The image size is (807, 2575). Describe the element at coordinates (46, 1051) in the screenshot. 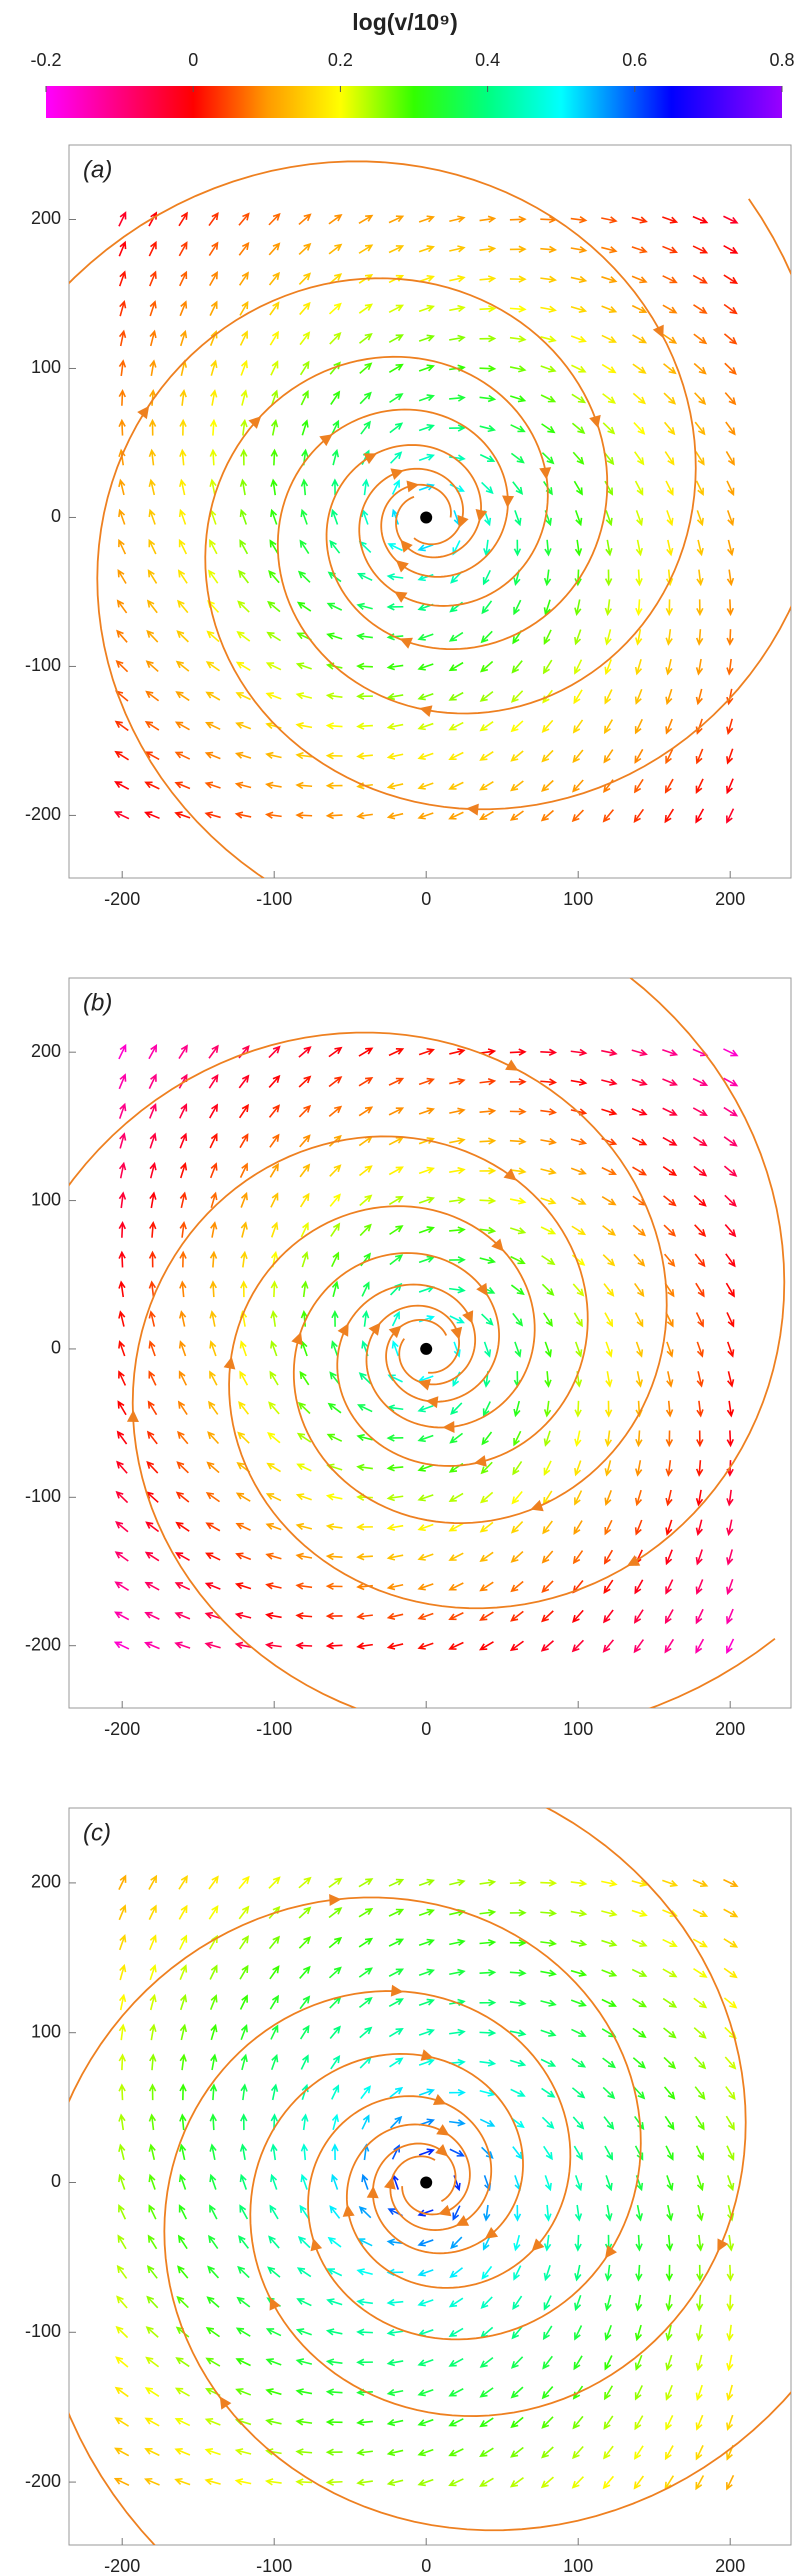

I see `y-tick-label: 200` at that location.